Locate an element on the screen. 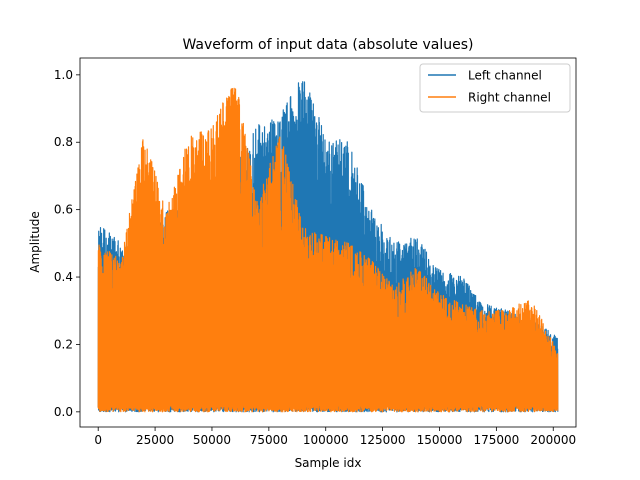  x-tick-label: 75000 is located at coordinates (269, 440).